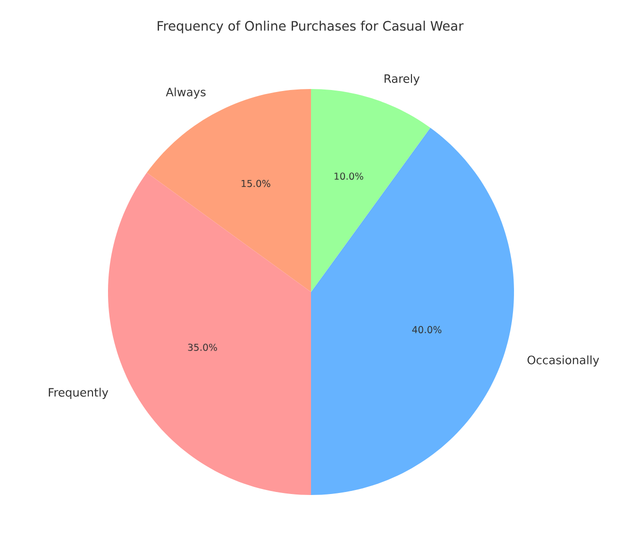 The height and width of the screenshot is (547, 634). What do you see at coordinates (256, 184) in the screenshot?
I see `data-label: 15.0%` at bounding box center [256, 184].